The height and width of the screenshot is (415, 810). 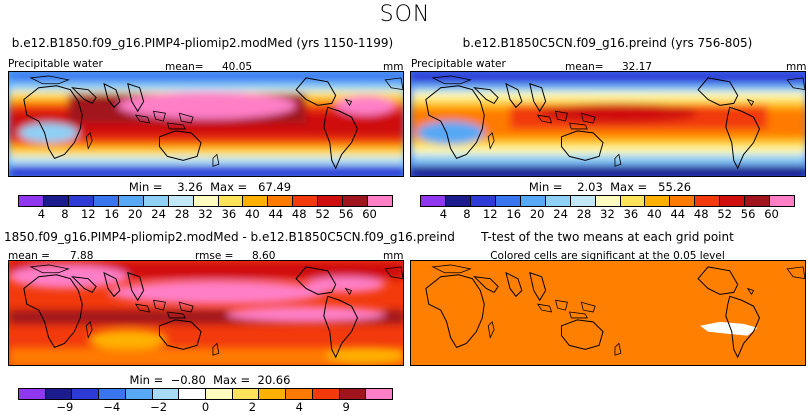 I want to click on panel-bl-rmse-value: 8.60, so click(x=264, y=256).